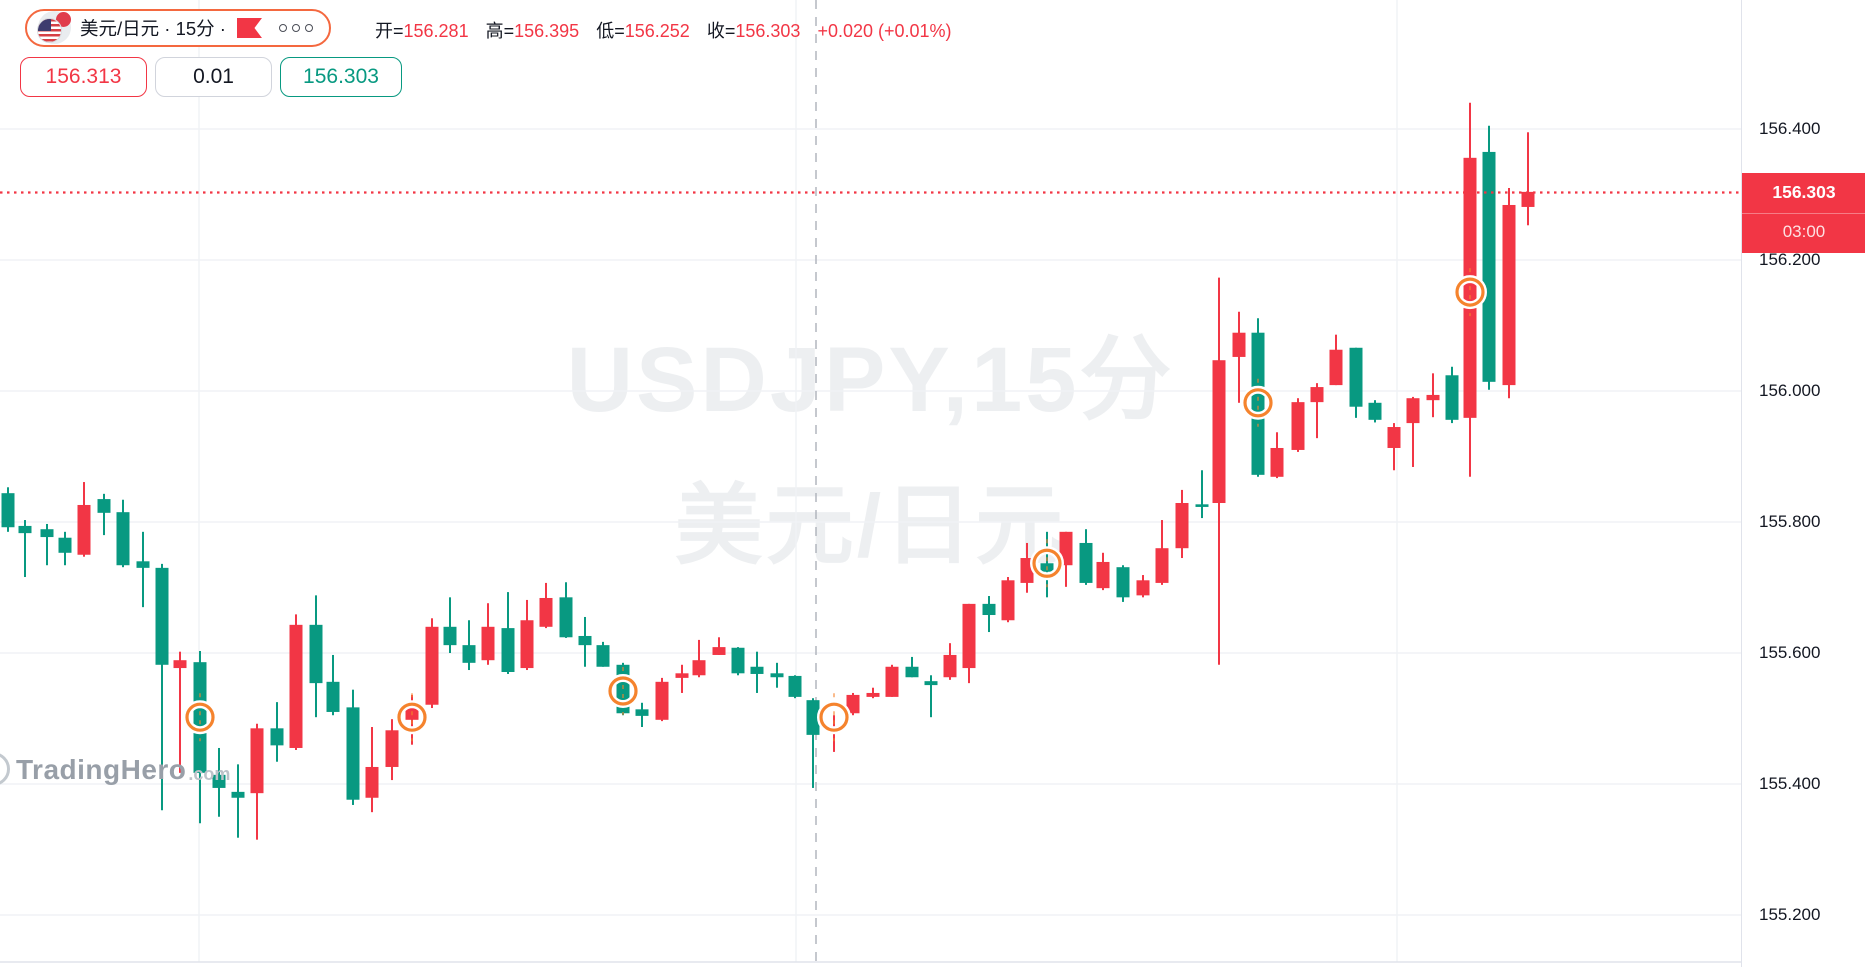  What do you see at coordinates (209, 773) in the screenshot?
I see `logo-text-suffix: .com` at bounding box center [209, 773].